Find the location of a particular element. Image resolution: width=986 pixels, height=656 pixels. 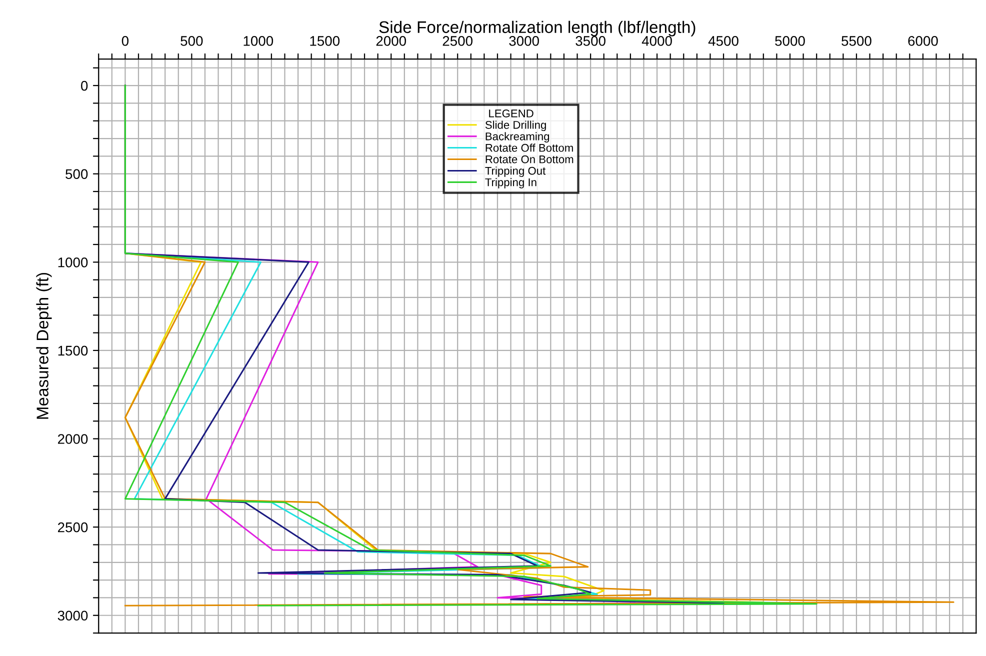

legend-label: Slide Drilling is located at coordinates (515, 126).